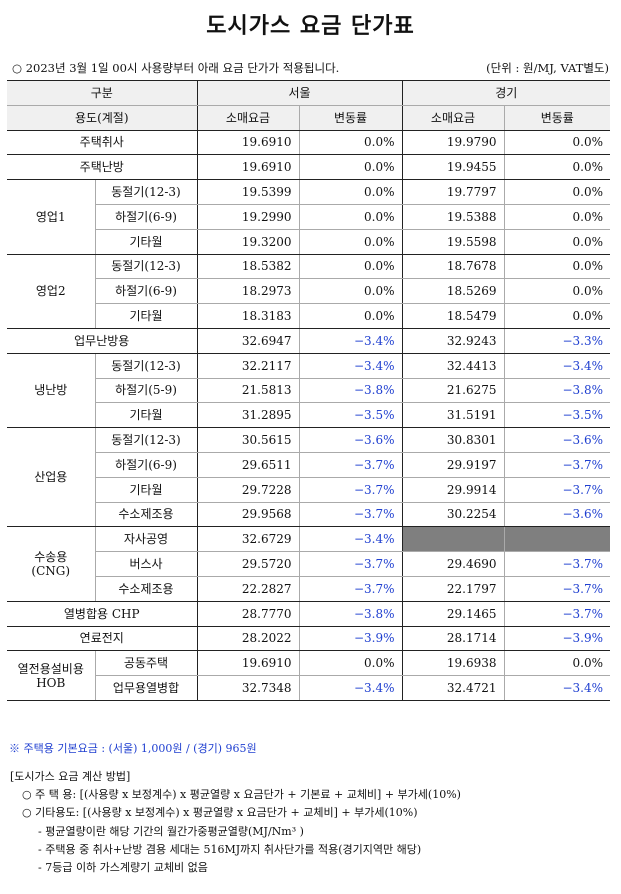 Image resolution: width=621 pixels, height=894 pixels. Describe the element at coordinates (247, 217) in the screenshot. I see `seoul-price: 19.2990` at that location.